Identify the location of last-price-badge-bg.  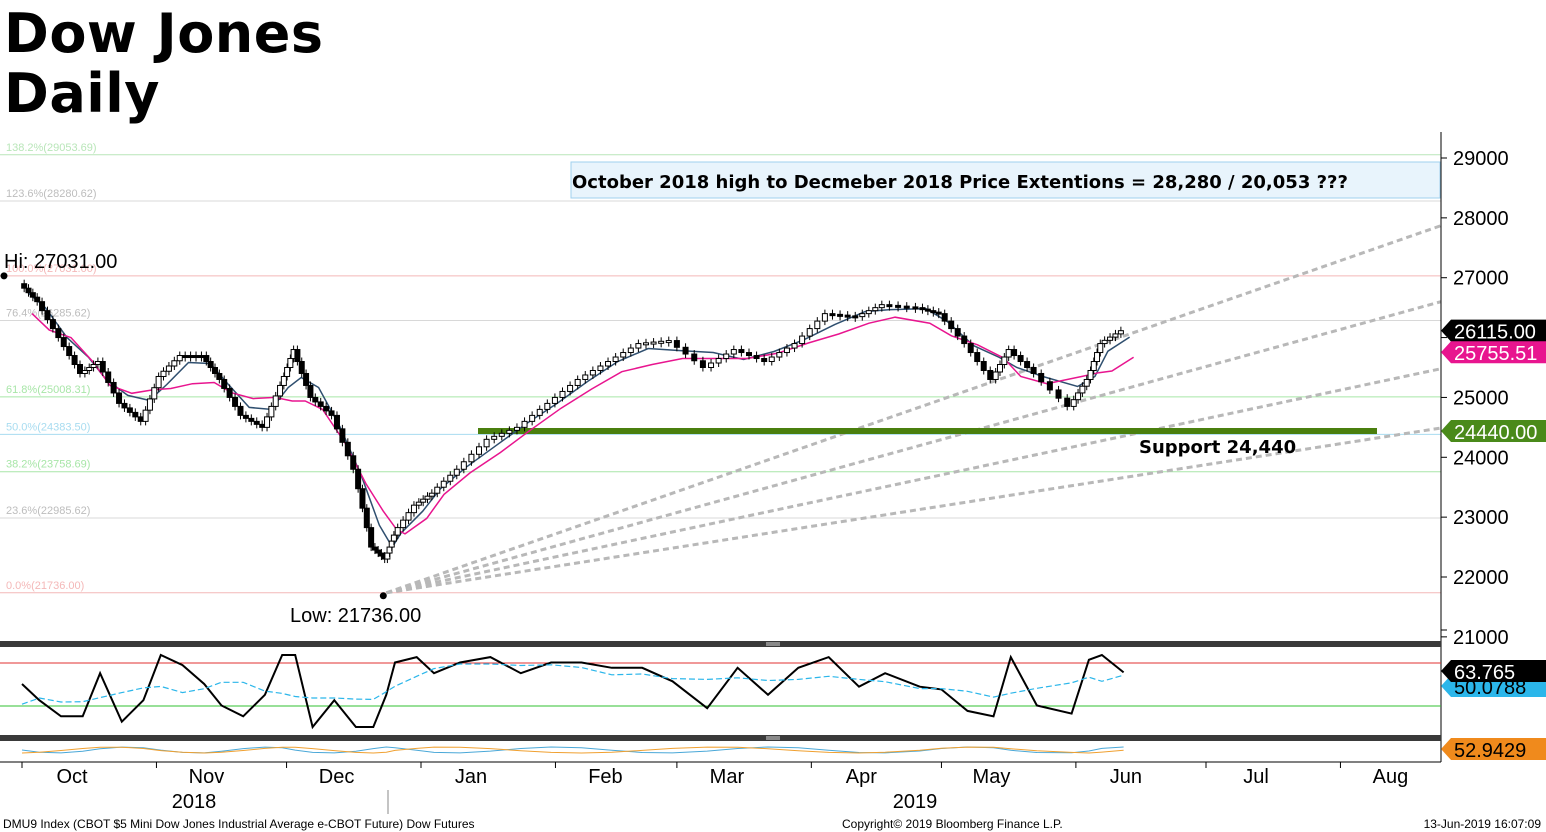
(1493, 330).